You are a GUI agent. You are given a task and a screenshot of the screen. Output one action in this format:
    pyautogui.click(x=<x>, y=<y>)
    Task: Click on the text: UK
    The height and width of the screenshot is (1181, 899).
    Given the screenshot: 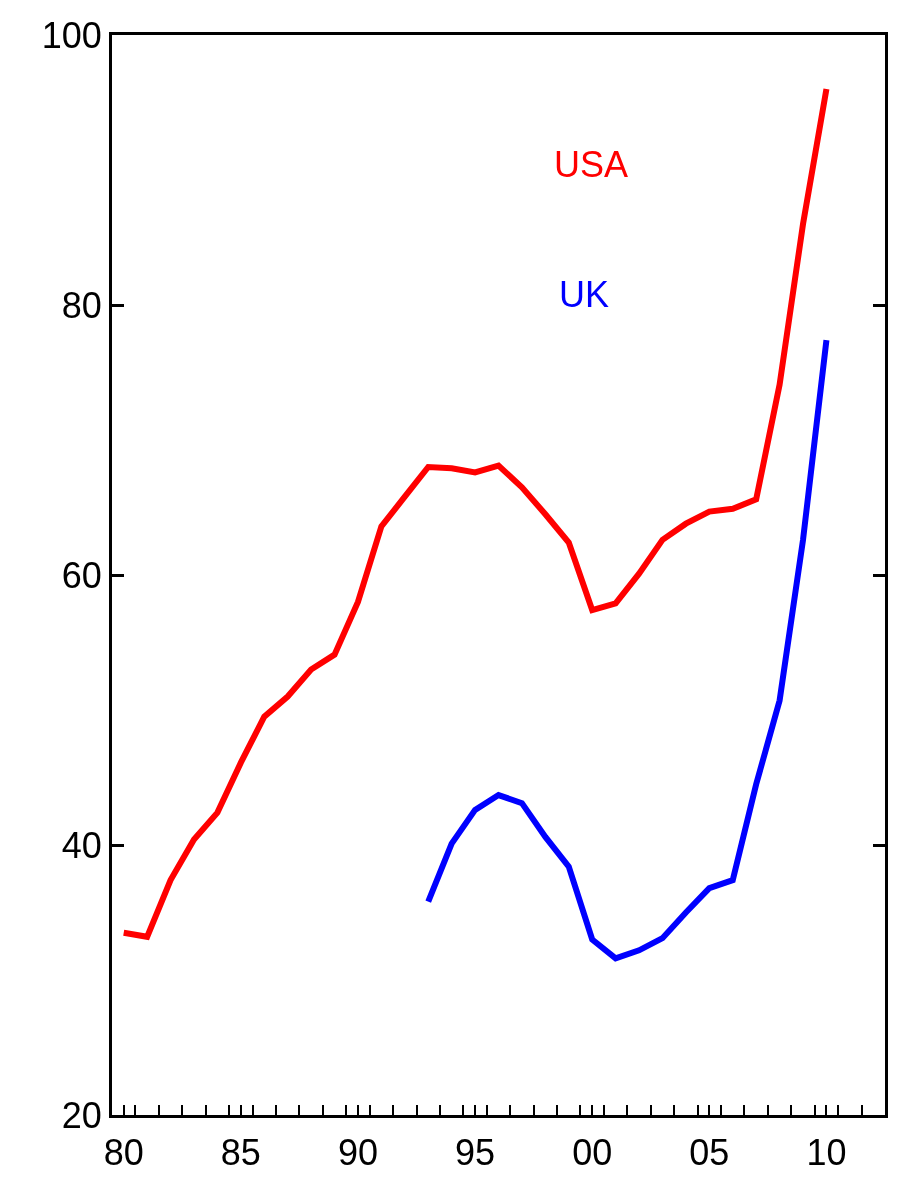 What is the action you would take?
    pyautogui.click(x=584, y=294)
    